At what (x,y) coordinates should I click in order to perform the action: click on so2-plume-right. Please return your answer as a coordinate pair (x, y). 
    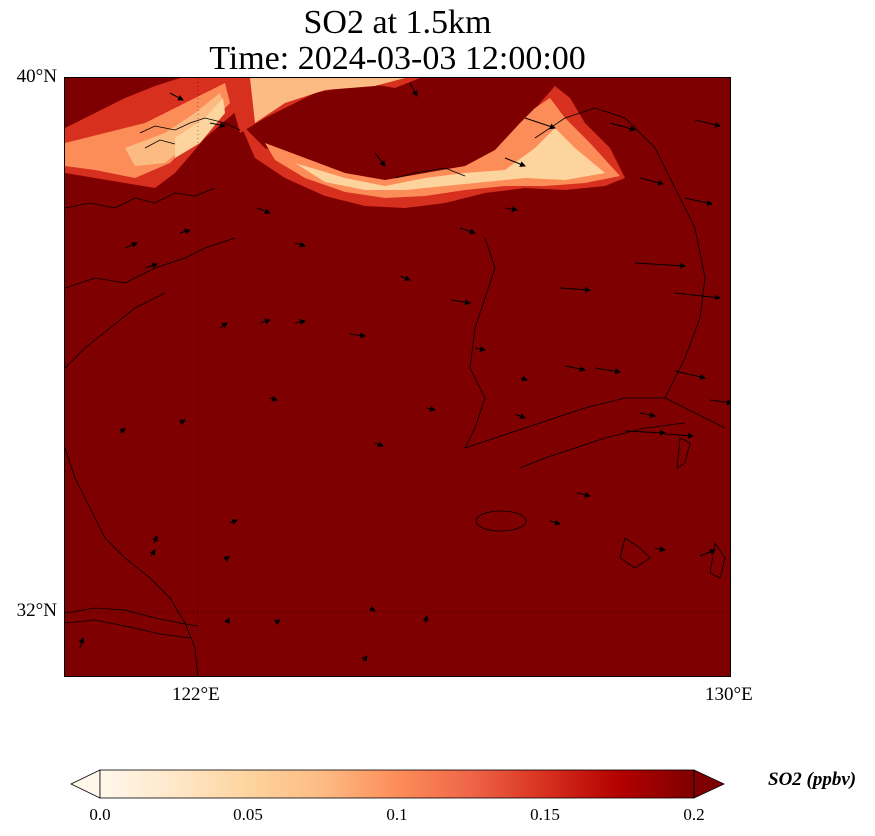
    Looking at the image, I should click on (432, 147).